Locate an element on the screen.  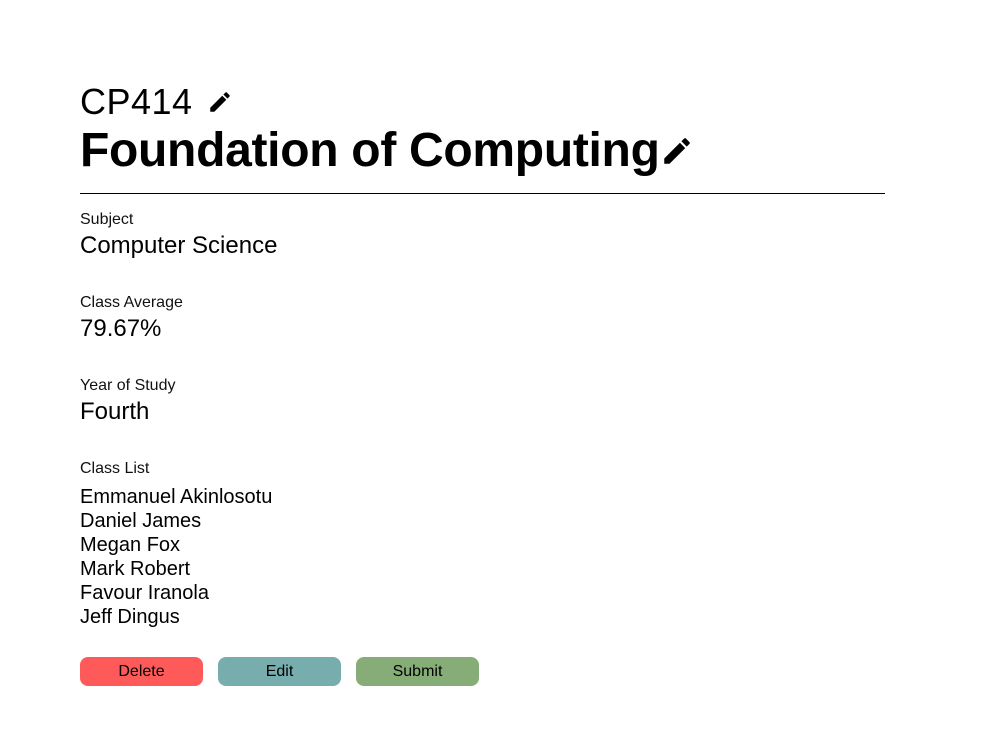
list-item-student: Daniel James is located at coordinates (141, 521).